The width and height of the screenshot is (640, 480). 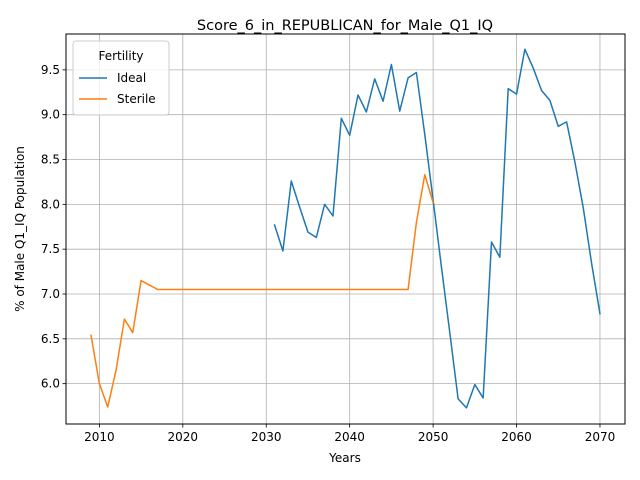 What do you see at coordinates (53, 227) in the screenshot?
I see `y-axis-ticks: 6.0 6.5 7.0 7.5 8.0 8.5 9.0 9.5` at bounding box center [53, 227].